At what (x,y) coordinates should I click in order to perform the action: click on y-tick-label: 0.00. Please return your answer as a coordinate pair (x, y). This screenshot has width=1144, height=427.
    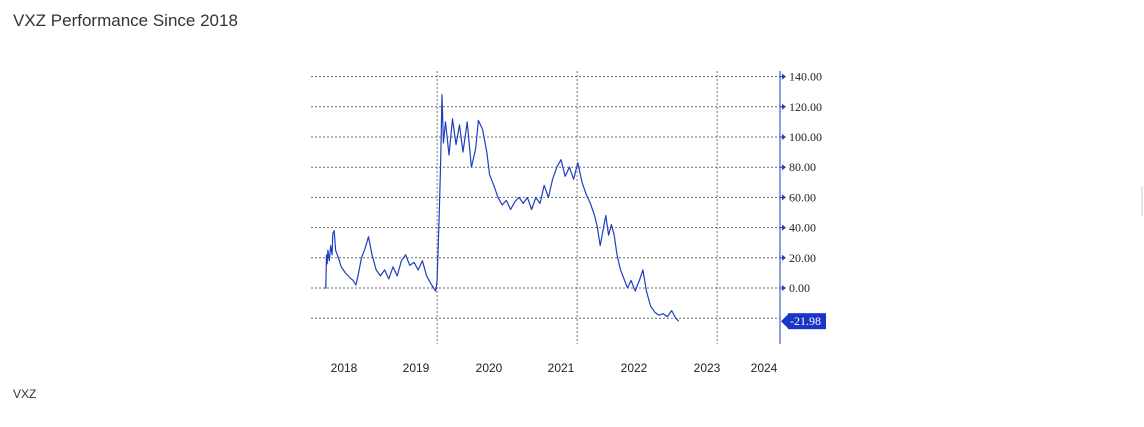
    Looking at the image, I should click on (799, 288).